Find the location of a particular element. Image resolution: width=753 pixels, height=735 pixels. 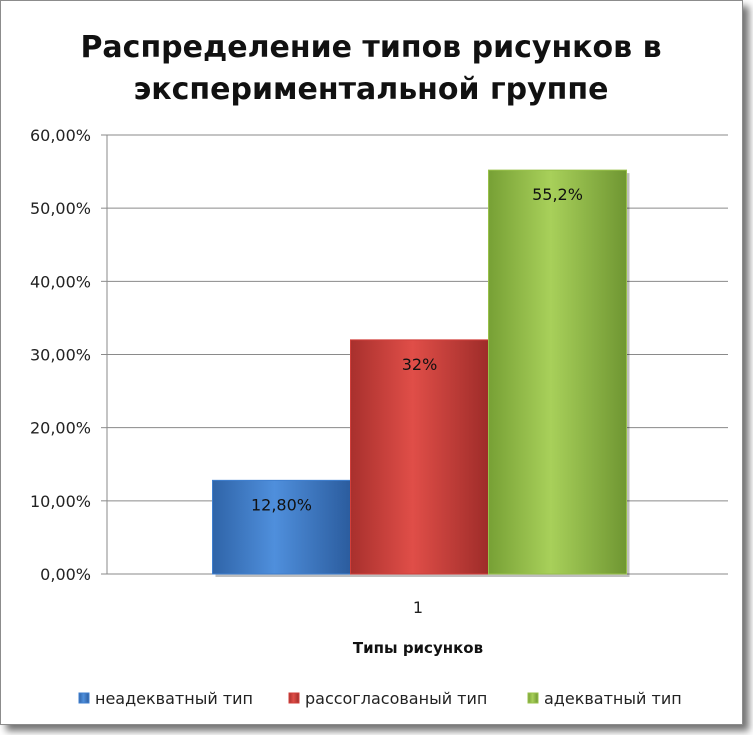

x-axis-title: Типы рисунков is located at coordinates (418, 648).